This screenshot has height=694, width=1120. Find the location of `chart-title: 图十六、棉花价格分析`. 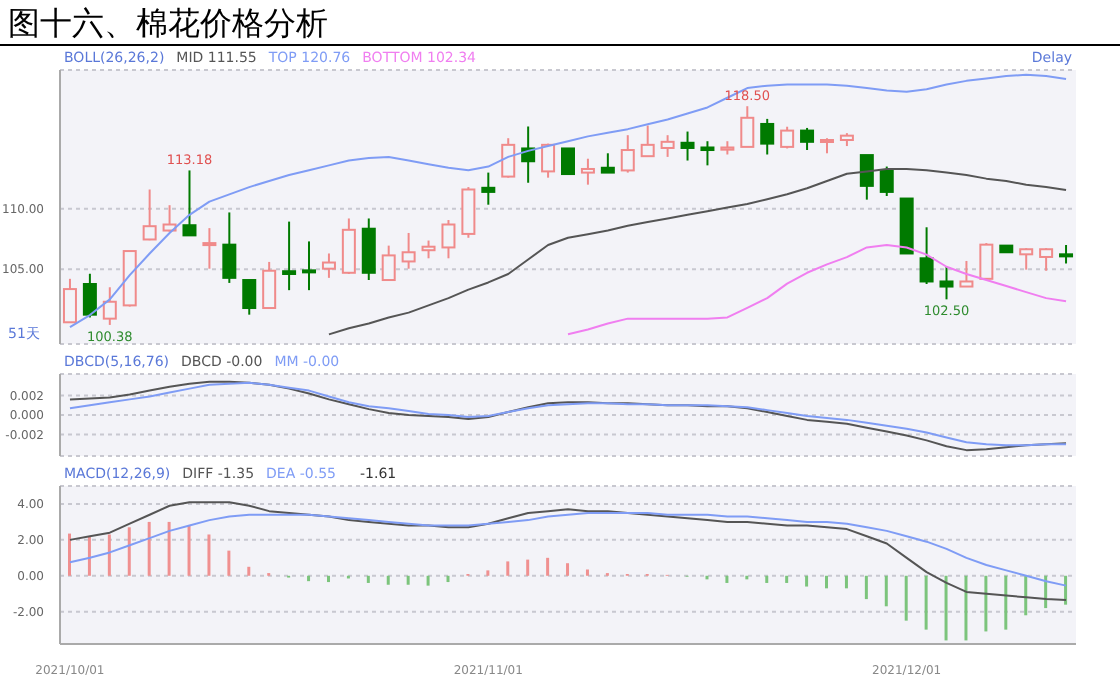

chart-title: 图十六、棉花价格分析 is located at coordinates (168, 25).